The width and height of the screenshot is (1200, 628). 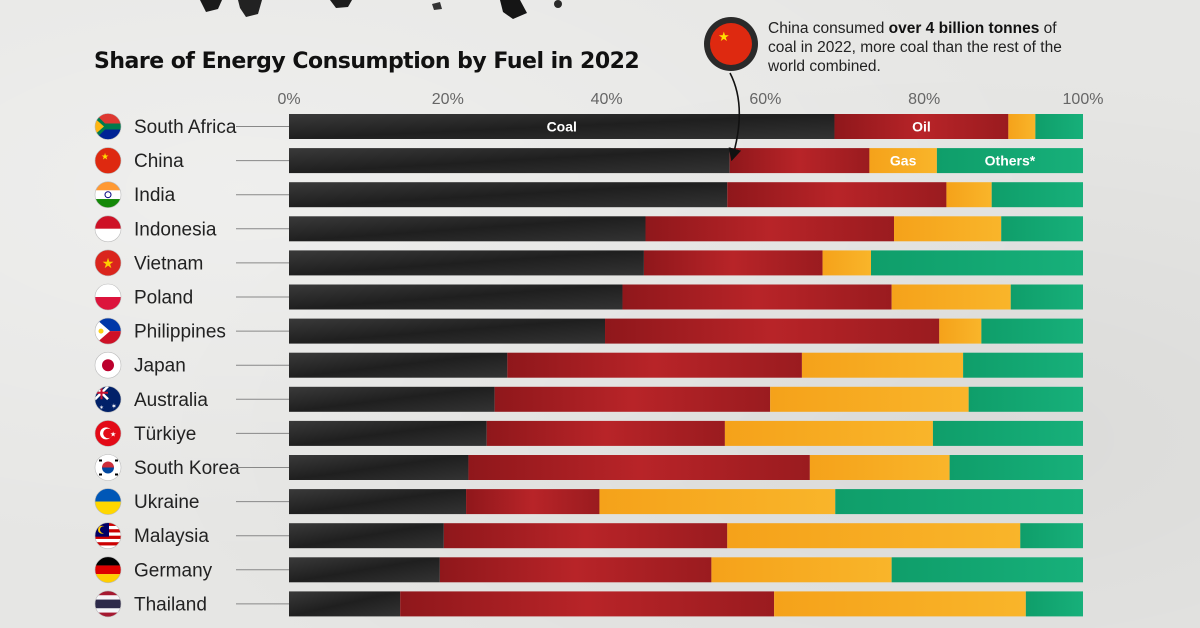 What do you see at coordinates (180, 332) in the screenshot?
I see `country-label: Philippines` at bounding box center [180, 332].